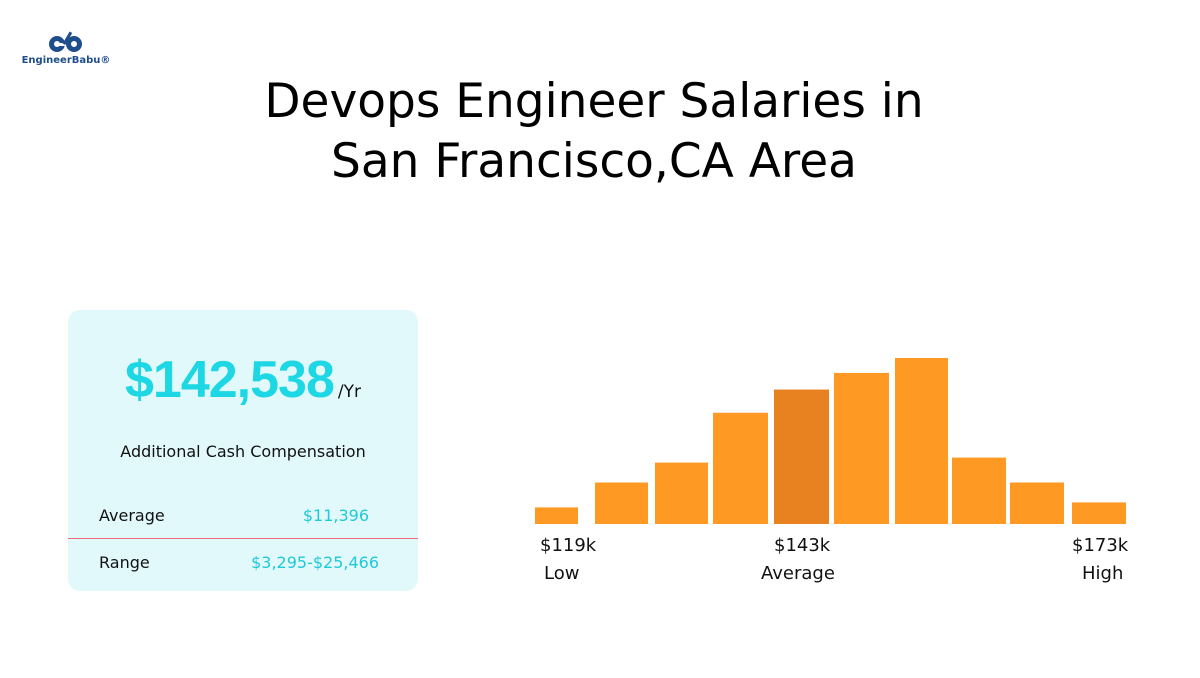 This screenshot has width=1200, height=678. What do you see at coordinates (124, 562) in the screenshot?
I see `range-label: Range` at bounding box center [124, 562].